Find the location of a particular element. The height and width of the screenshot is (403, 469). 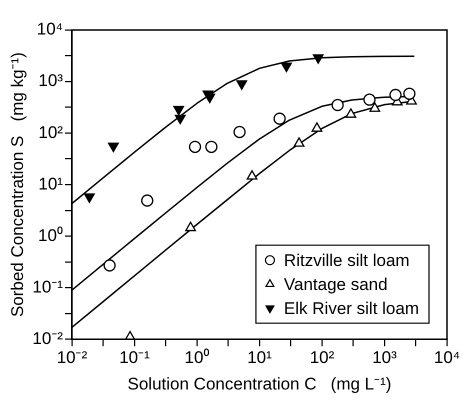

y-tick-label: 10² is located at coordinates (51, 132).